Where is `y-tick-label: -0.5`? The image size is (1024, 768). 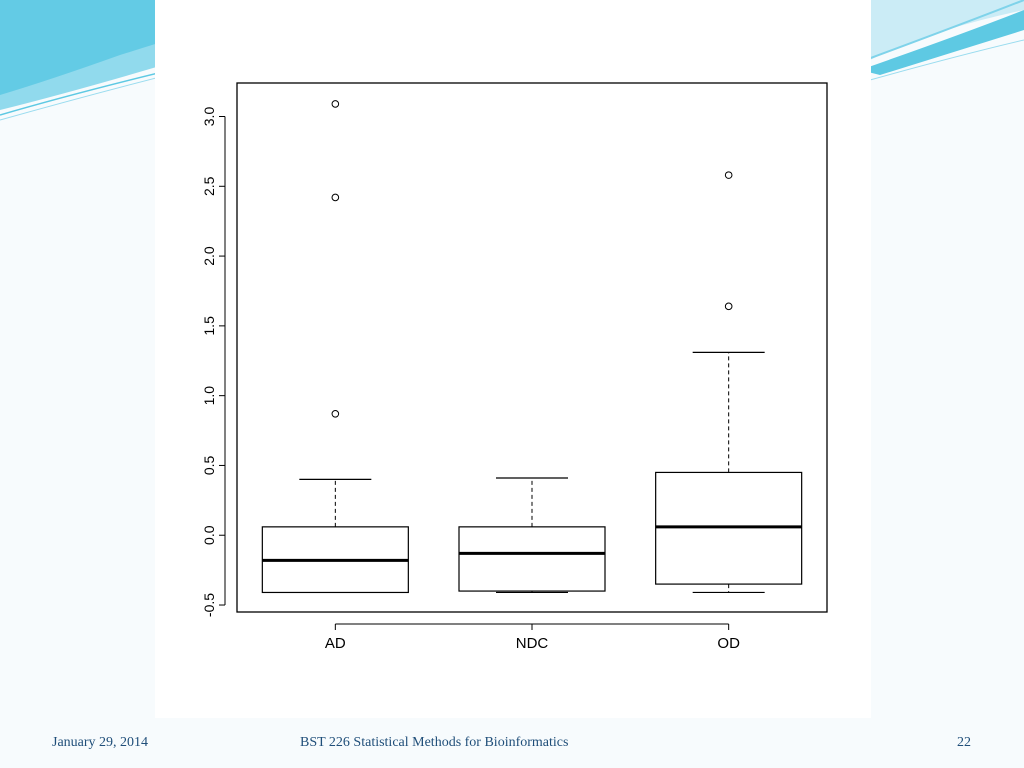 y-tick-label: -0.5 is located at coordinates (209, 605).